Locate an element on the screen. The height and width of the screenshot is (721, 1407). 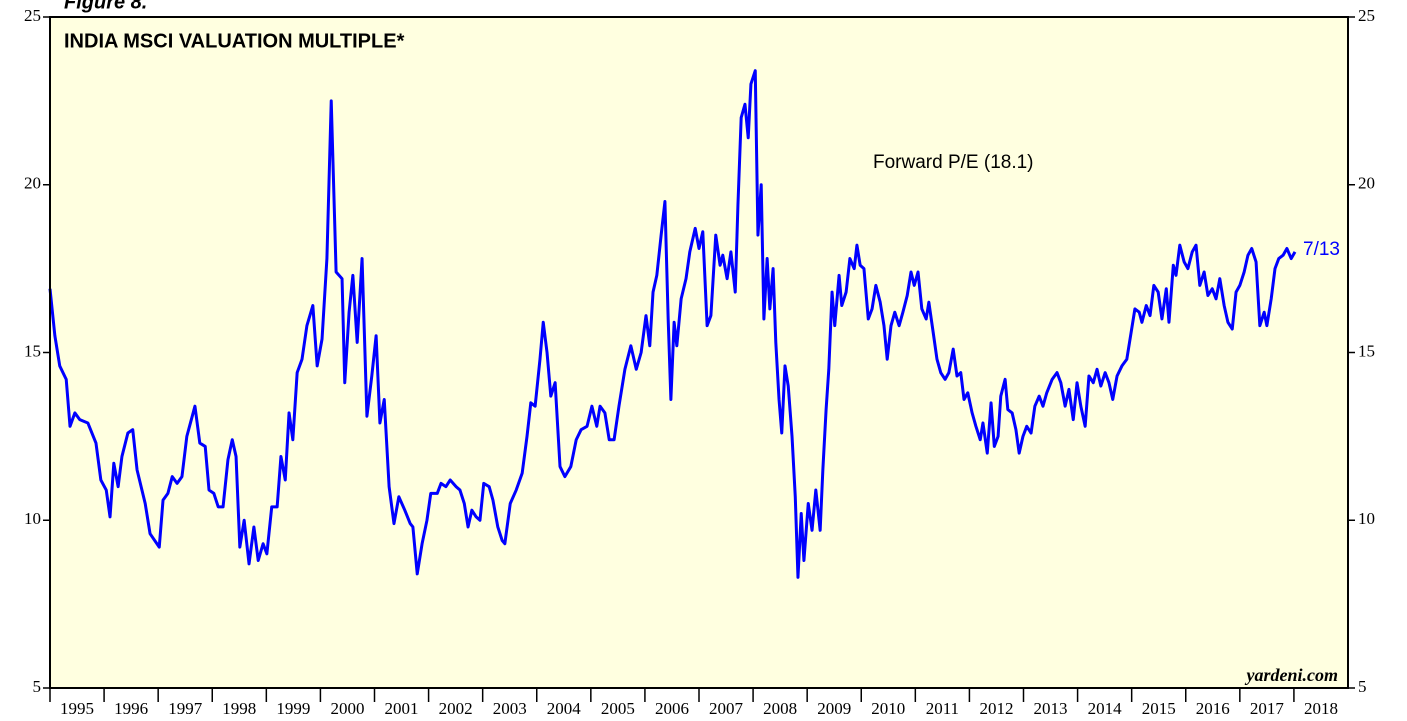
x-tick-label: 1998 is located at coordinates (239, 708).